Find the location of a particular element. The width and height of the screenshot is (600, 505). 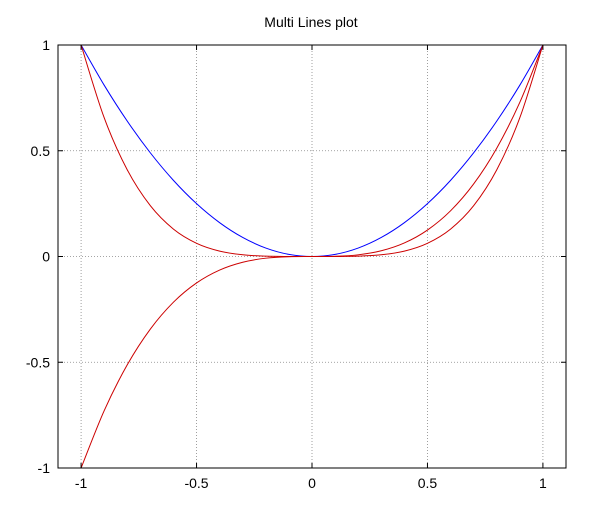

x-tick-label: -0.5 is located at coordinates (196, 483).